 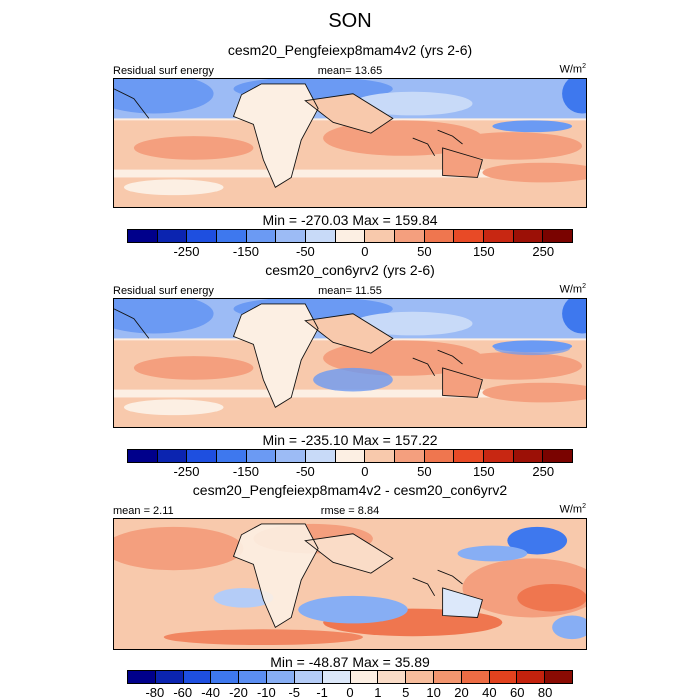 What do you see at coordinates (350, 71) in the screenshot?
I see `panel-1-mean-label: mean= 13.65` at bounding box center [350, 71].